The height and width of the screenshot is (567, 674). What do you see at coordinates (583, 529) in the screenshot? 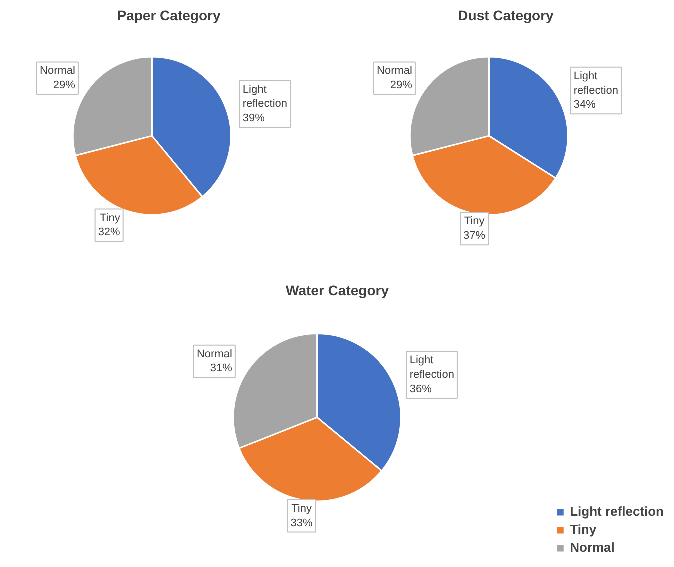
I see `legend-label: Tiny` at bounding box center [583, 529].